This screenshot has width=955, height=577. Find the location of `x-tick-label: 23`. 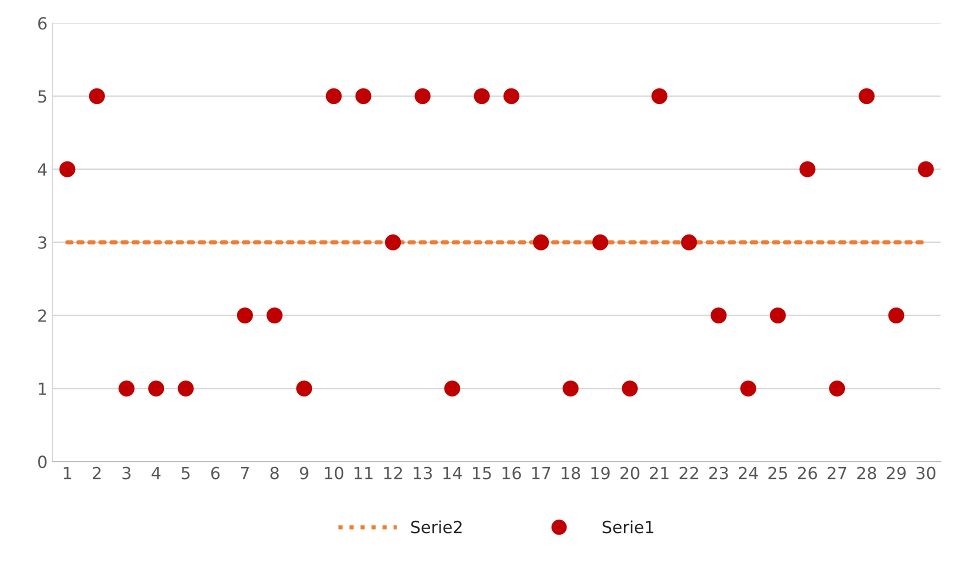

x-tick-label: 23 is located at coordinates (718, 473).